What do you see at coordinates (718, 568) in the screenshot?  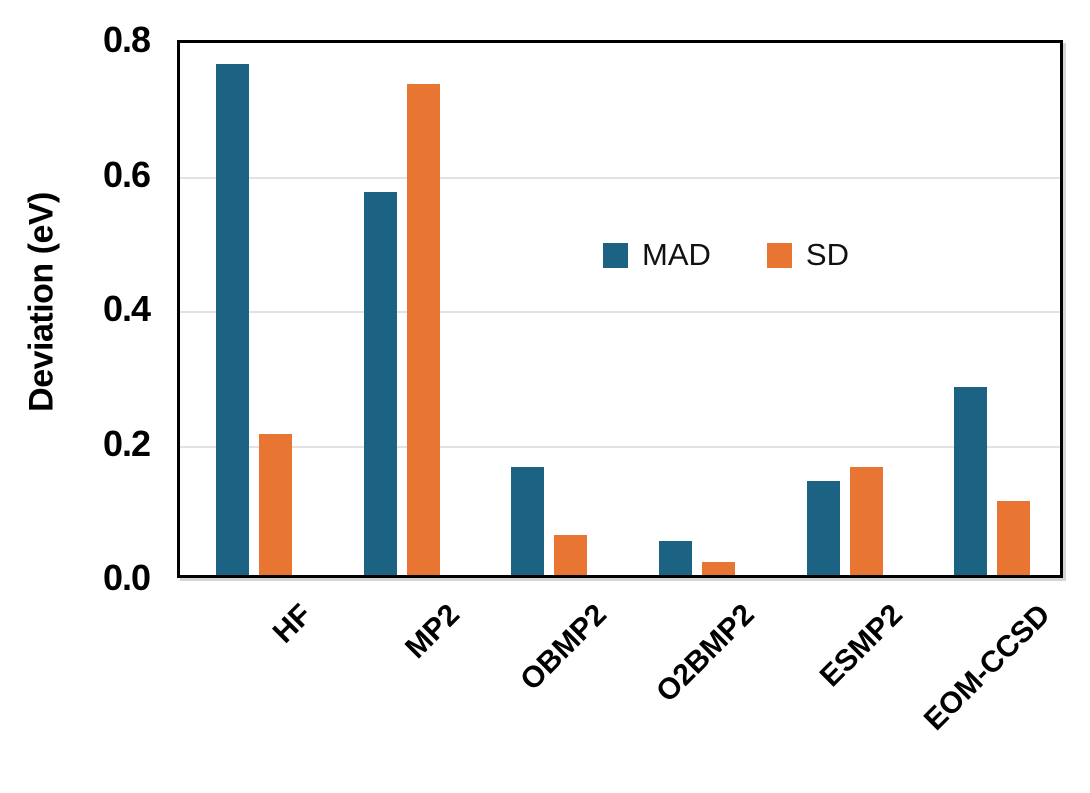 I see `bar-sd-o2bmp2` at bounding box center [718, 568].